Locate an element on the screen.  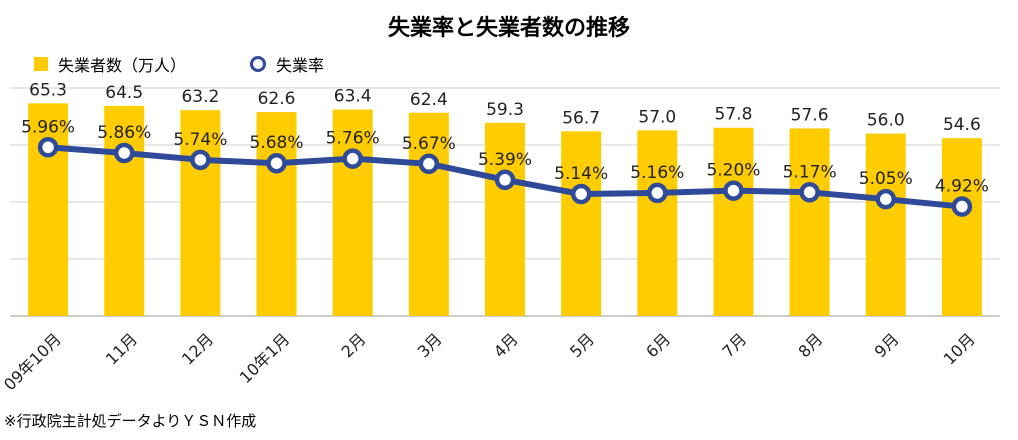
legend-line-marker is located at coordinates (258, 64).